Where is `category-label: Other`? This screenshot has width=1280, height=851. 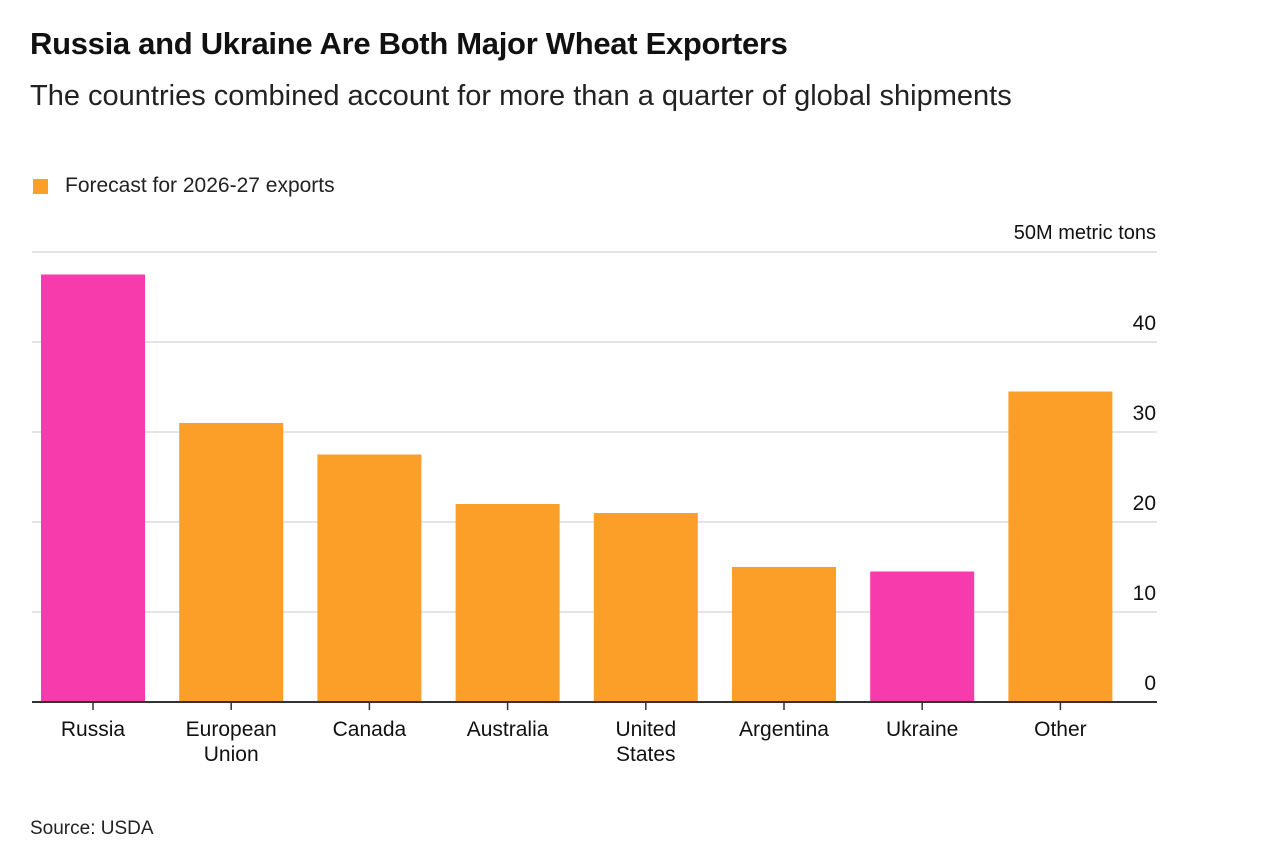
category-label: Other is located at coordinates (1060, 729).